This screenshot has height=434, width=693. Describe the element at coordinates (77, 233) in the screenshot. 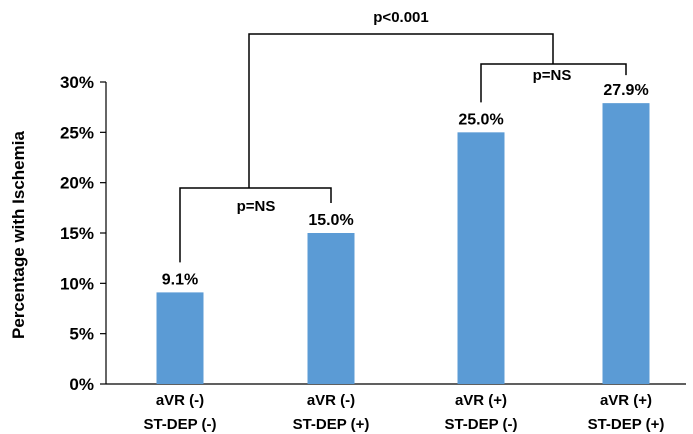

I see `y-tick-label: 15%` at that location.